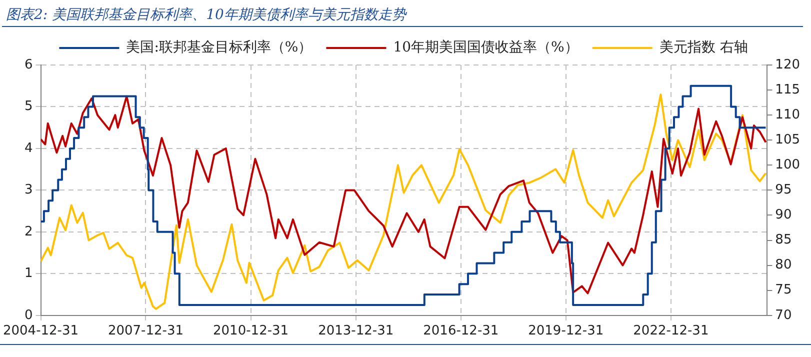  What do you see at coordinates (28, 106) in the screenshot?
I see `y-tick-label: 5` at bounding box center [28, 106].